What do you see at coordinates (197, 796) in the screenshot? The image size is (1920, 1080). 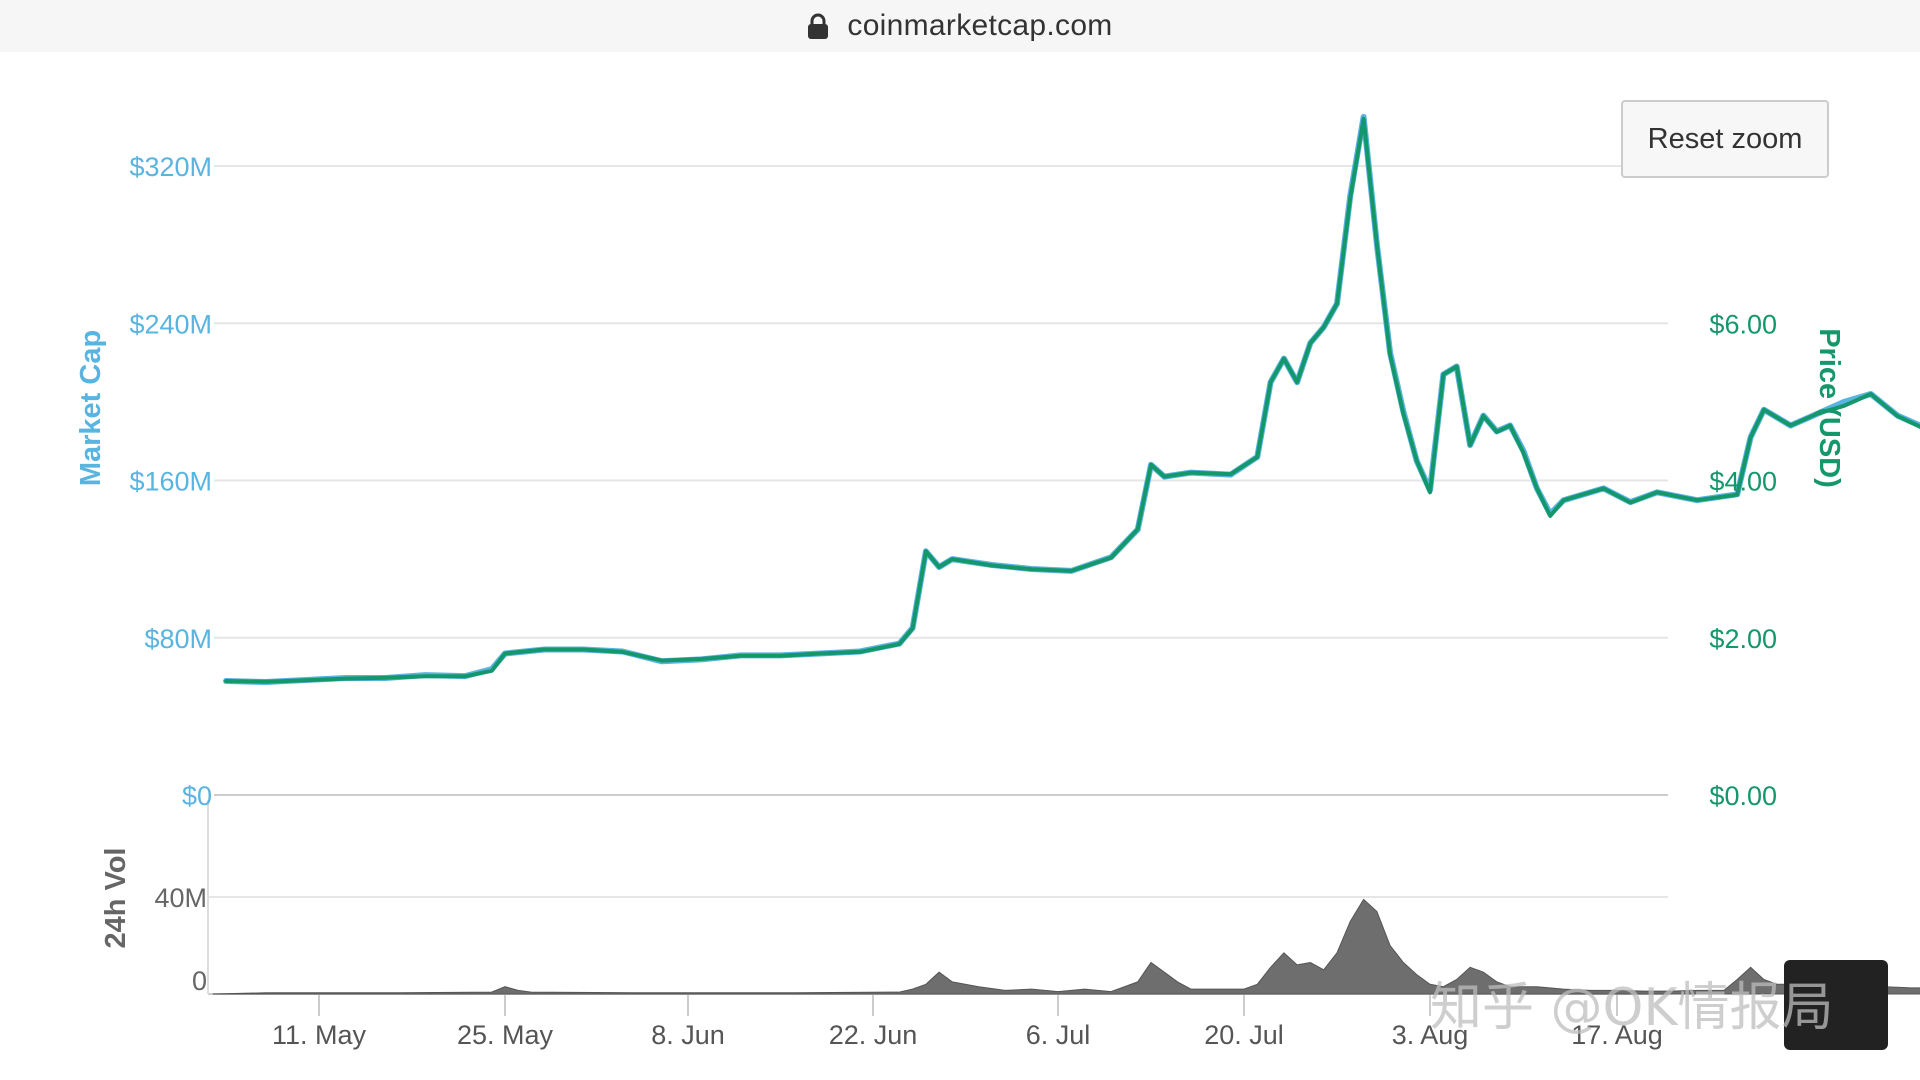 I see `left-axis-tick-label-0: $0` at bounding box center [197, 796].